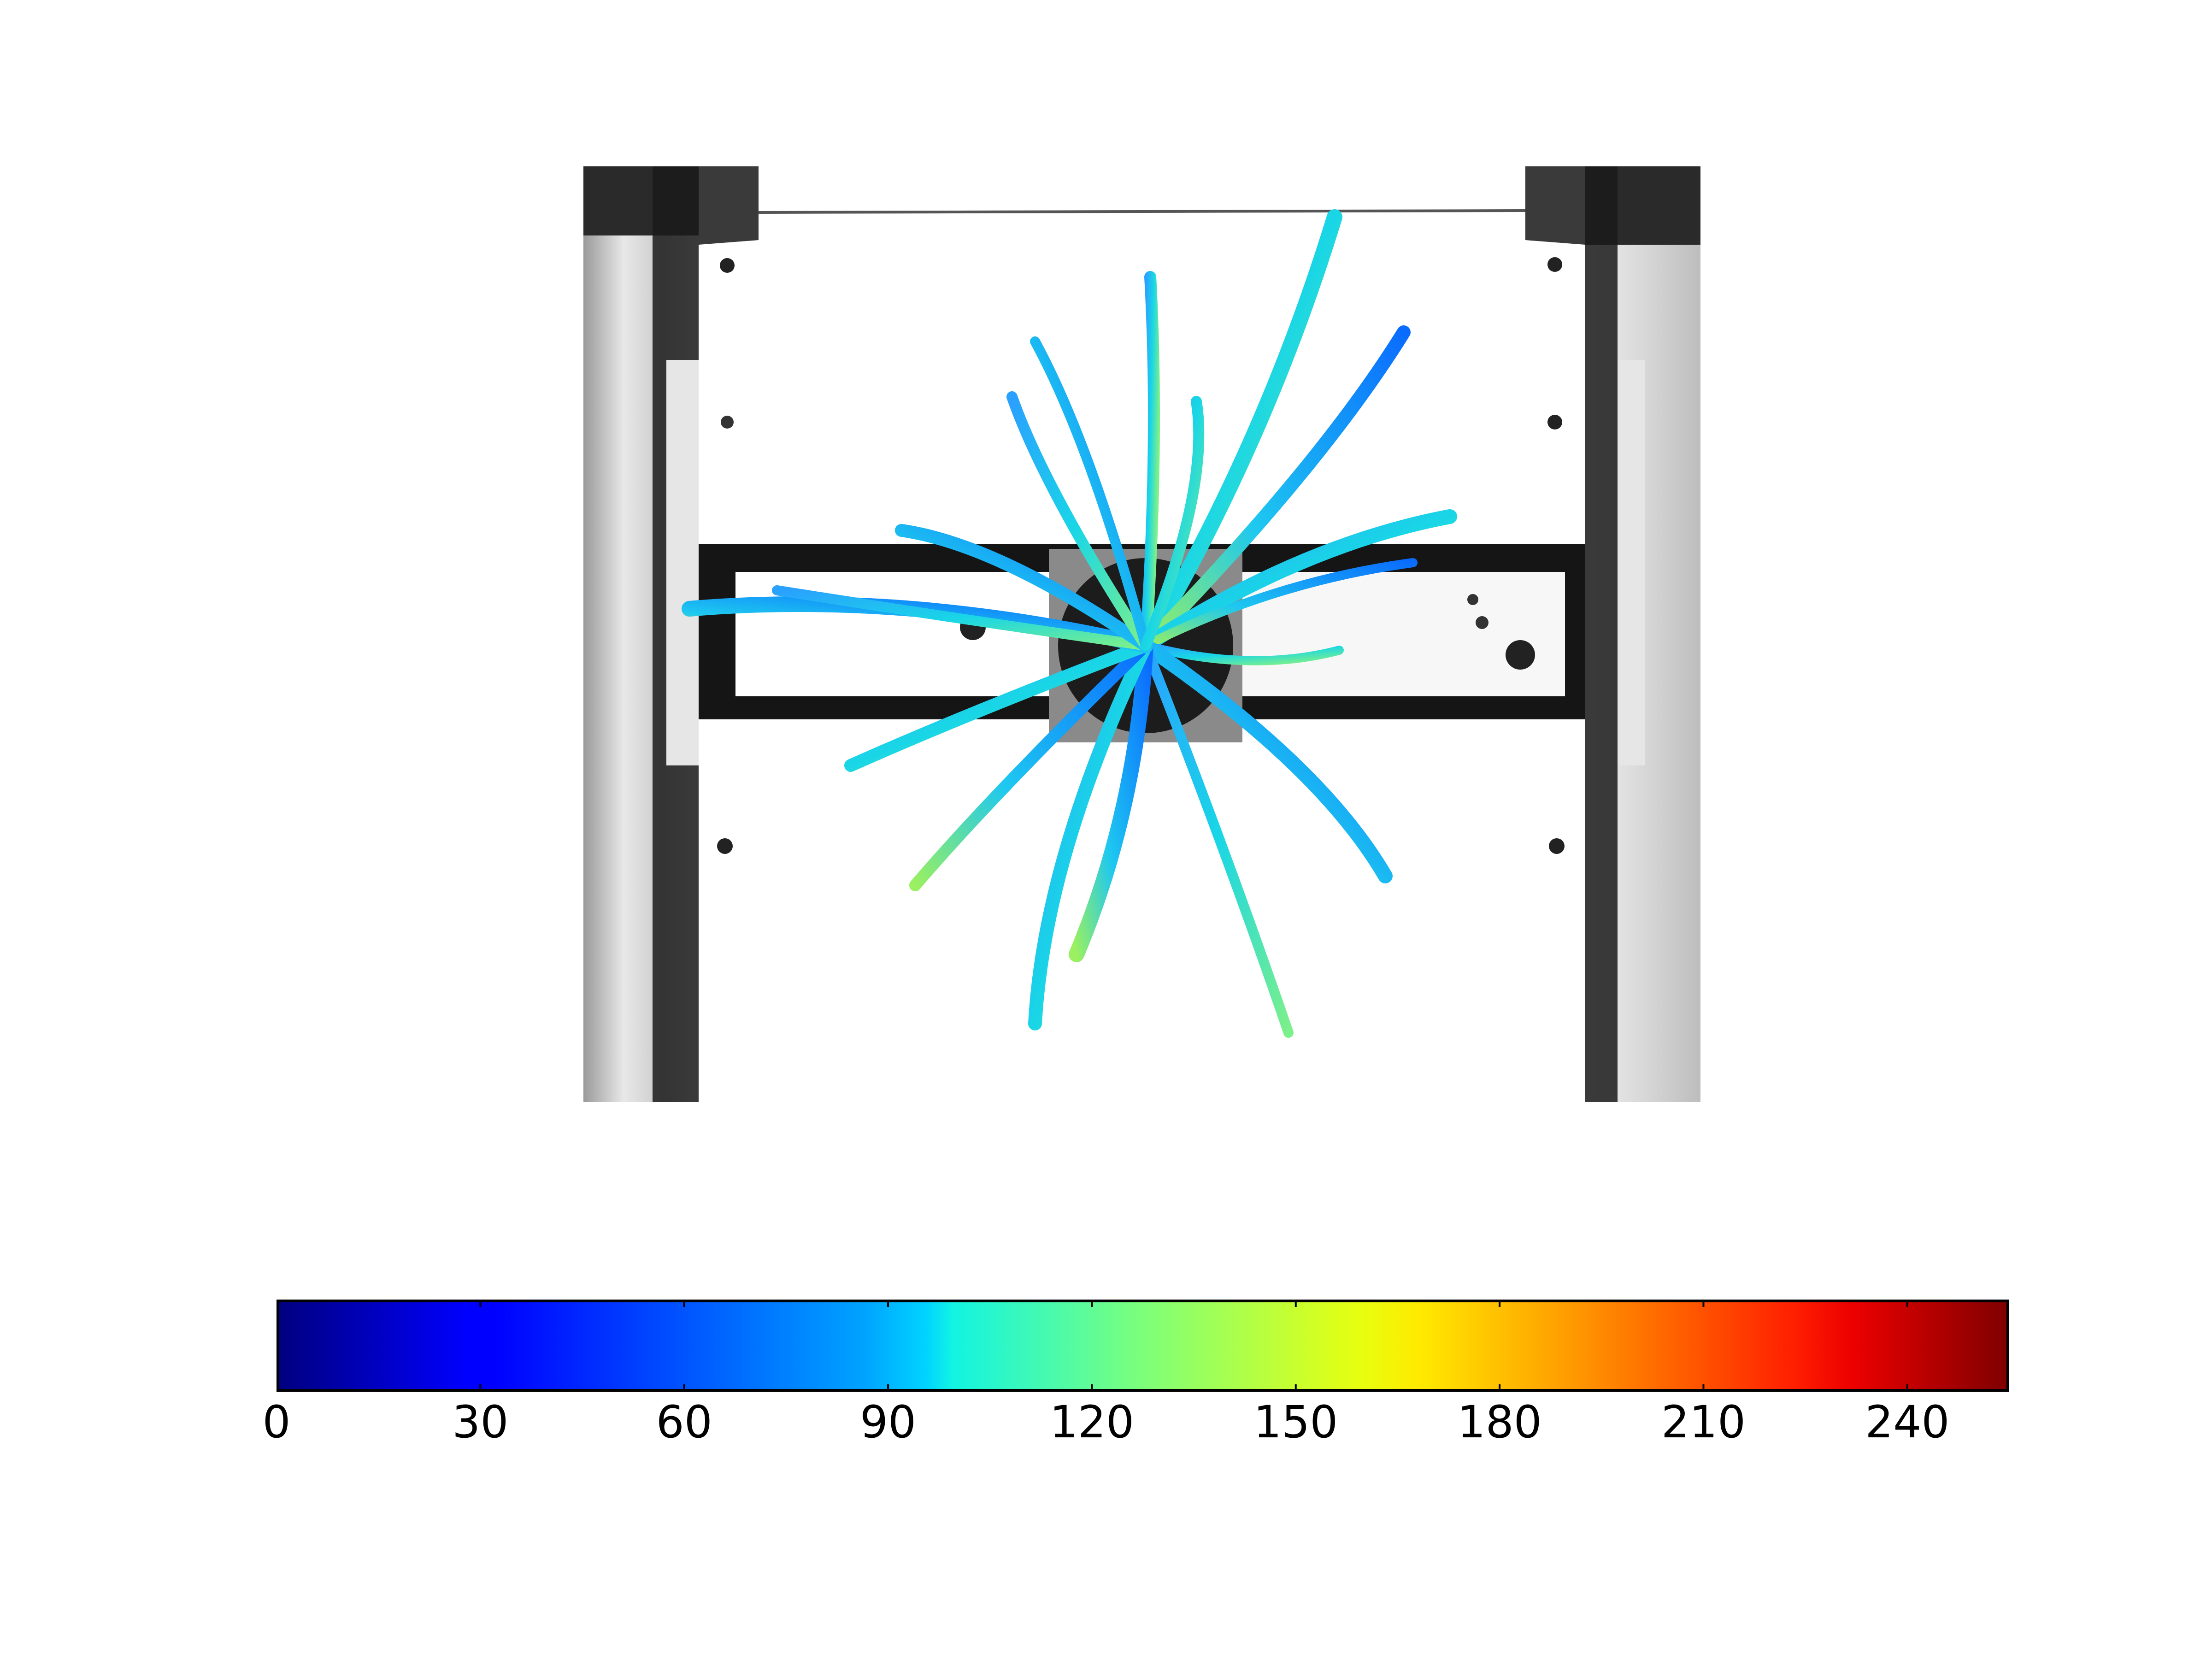 The width and height of the screenshot is (2212, 1659). I want to click on colorbar-tick-label: 30, so click(480, 1422).